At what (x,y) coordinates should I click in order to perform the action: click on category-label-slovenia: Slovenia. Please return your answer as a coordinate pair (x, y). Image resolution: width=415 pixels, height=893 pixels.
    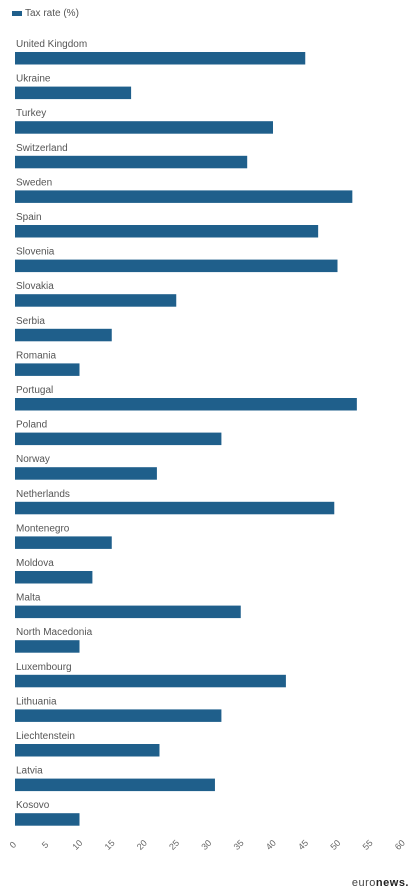
    Looking at the image, I should click on (35, 252).